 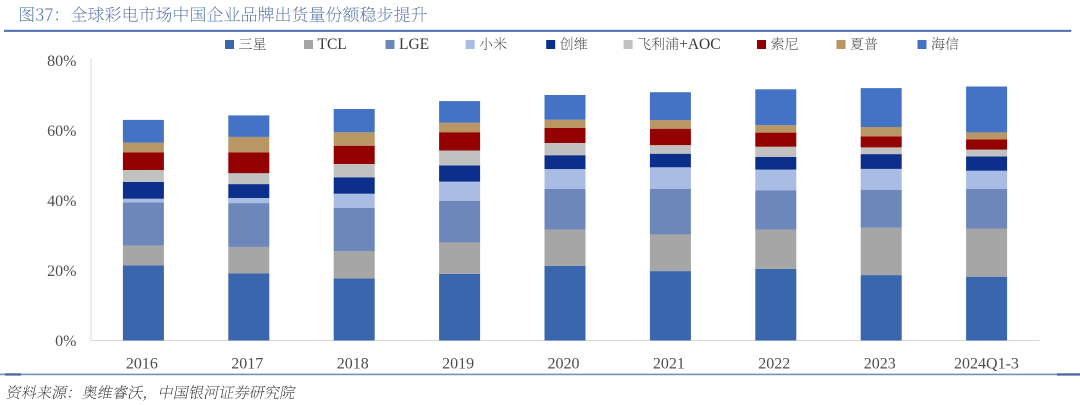 I want to click on svg-text: +AOC, so click(x=699, y=44).